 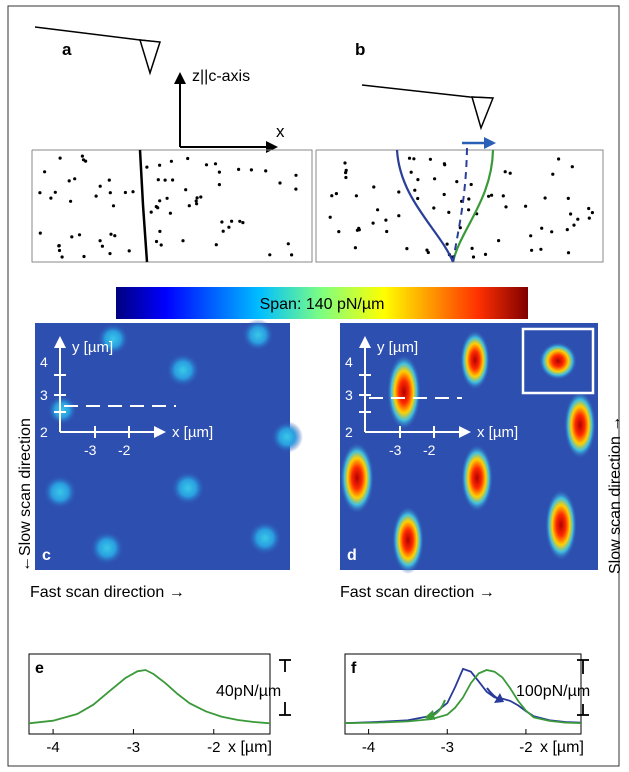 I want to click on panel-f-label: f, so click(x=354, y=668).